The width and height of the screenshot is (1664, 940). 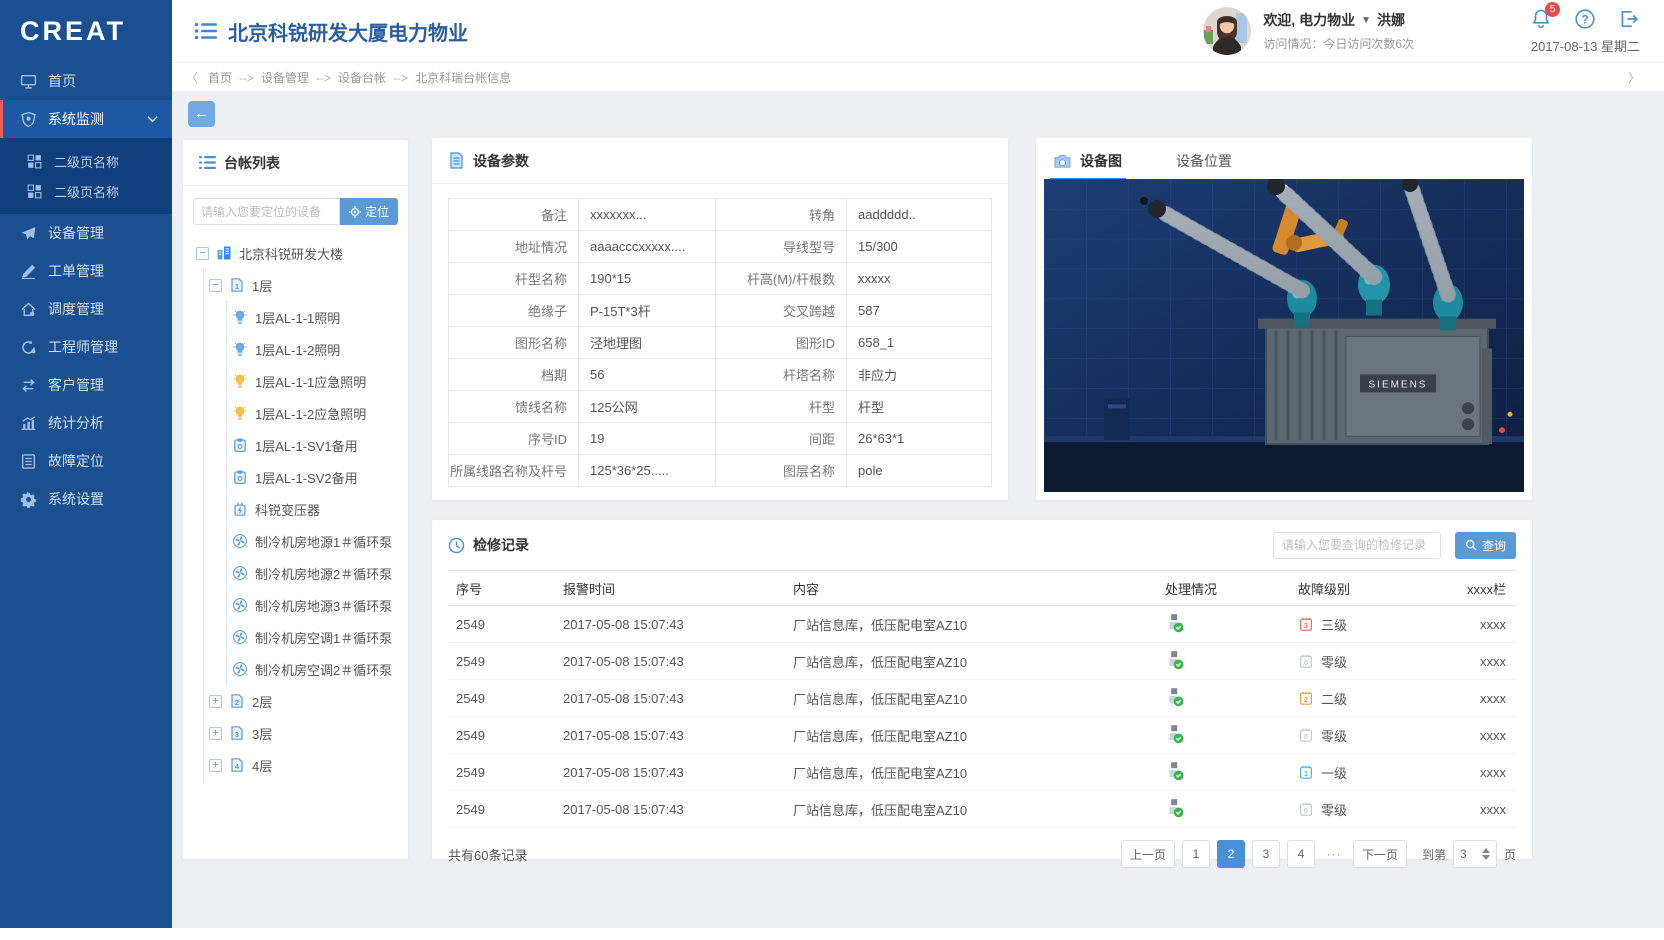 What do you see at coordinates (237, 701) in the screenshot?
I see `floor-icon: 2` at bounding box center [237, 701].